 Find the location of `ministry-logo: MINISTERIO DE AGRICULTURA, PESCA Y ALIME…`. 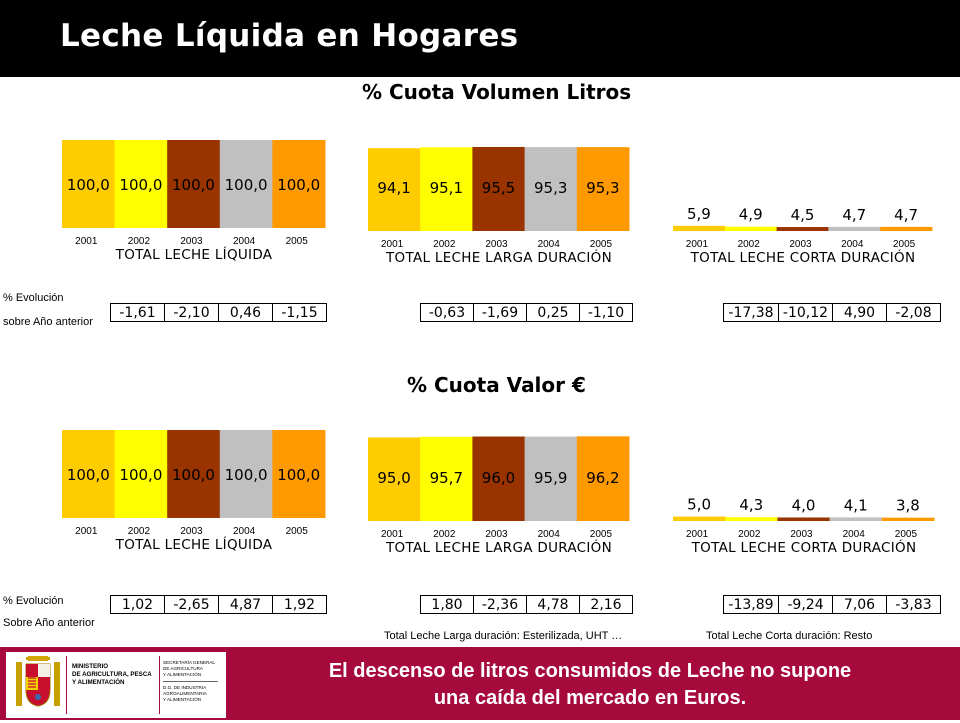

ministry-logo: MINISTERIO DE AGRICULTURA, PESCA Y ALIME… is located at coordinates (116, 685).